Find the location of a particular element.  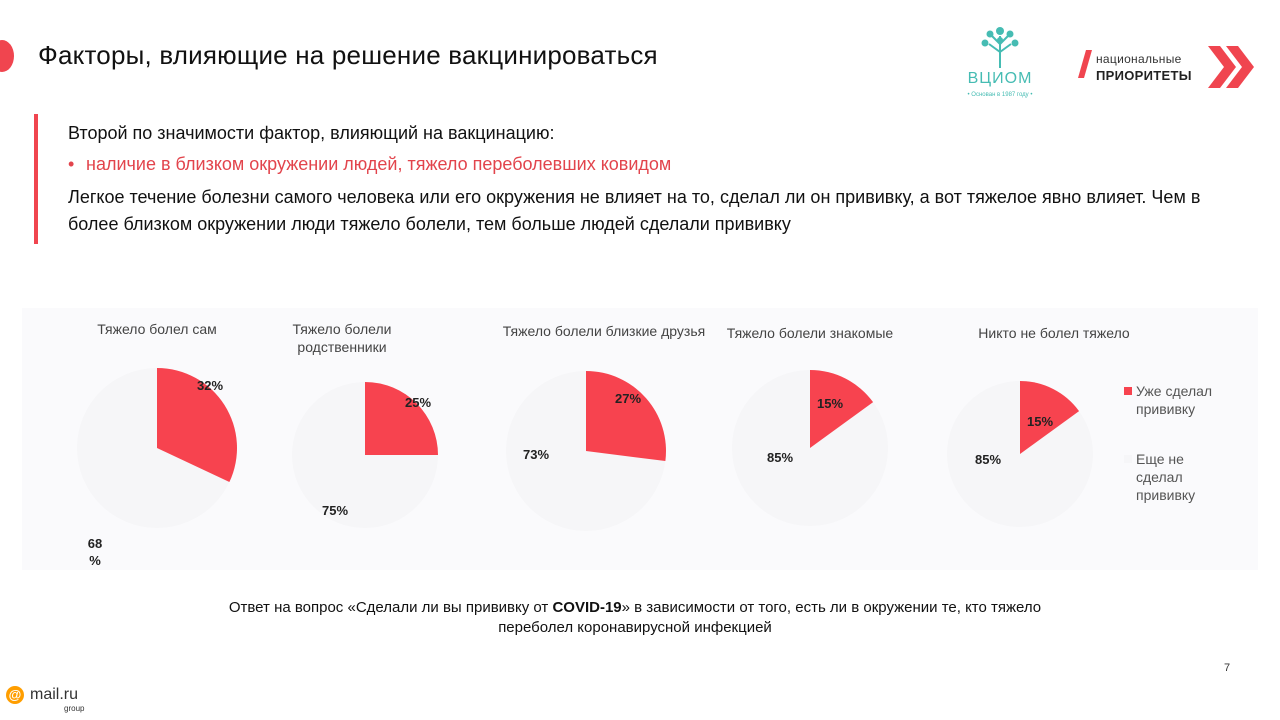

pie-title: Никто не болел тяжело is located at coordinates (1054, 333).